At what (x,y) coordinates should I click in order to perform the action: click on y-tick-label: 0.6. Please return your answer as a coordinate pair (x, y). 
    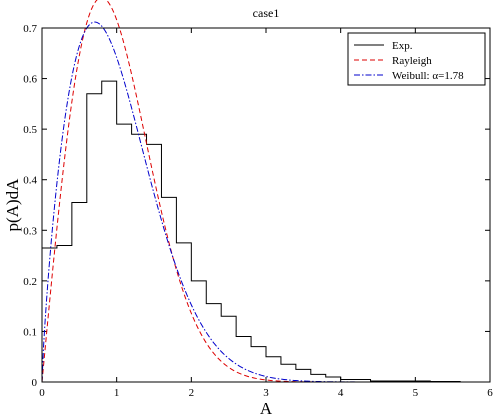
    Looking at the image, I should click on (30, 80).